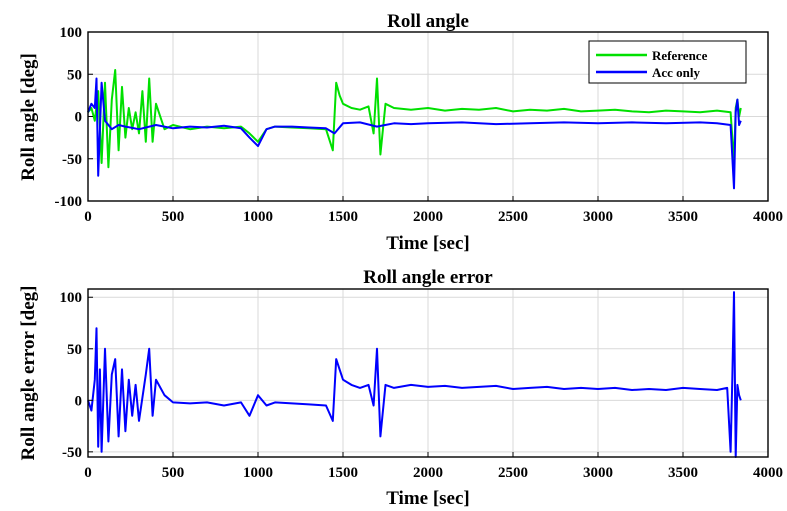  I want to click on legend: Reference Acc only, so click(667, 62).